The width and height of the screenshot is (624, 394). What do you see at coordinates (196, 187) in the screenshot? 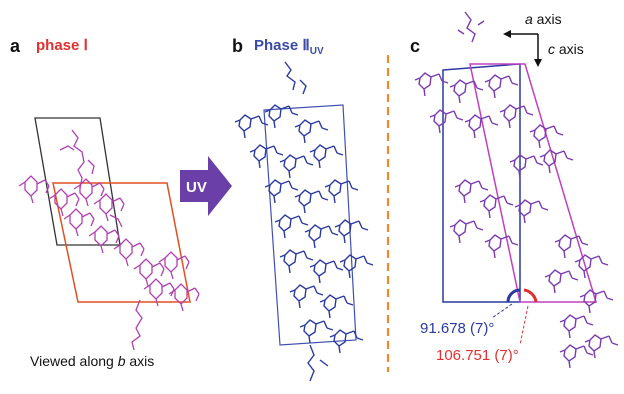
I see `uv-arrow-label: UV` at bounding box center [196, 187].